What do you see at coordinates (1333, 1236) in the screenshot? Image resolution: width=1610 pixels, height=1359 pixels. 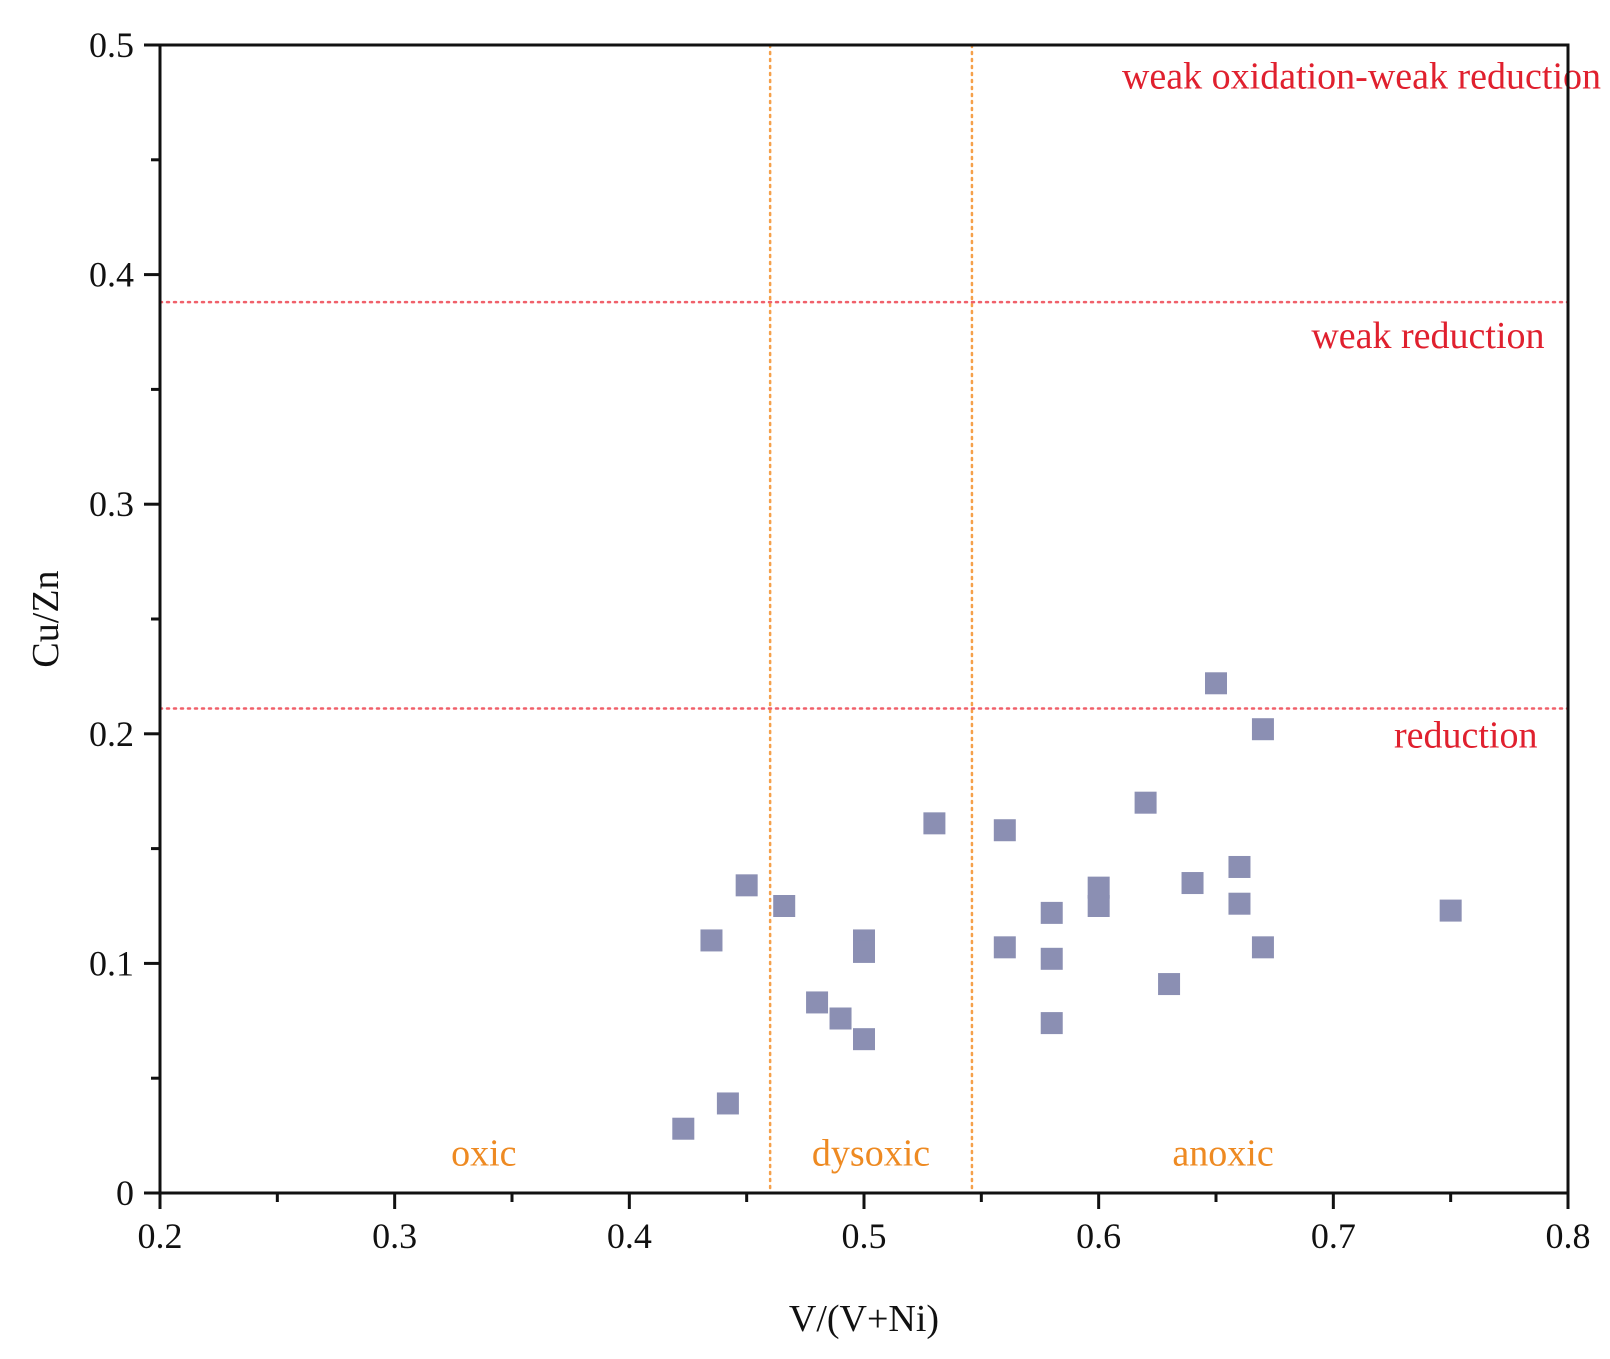 I see `x-tick-label: 0.7` at bounding box center [1333, 1236].